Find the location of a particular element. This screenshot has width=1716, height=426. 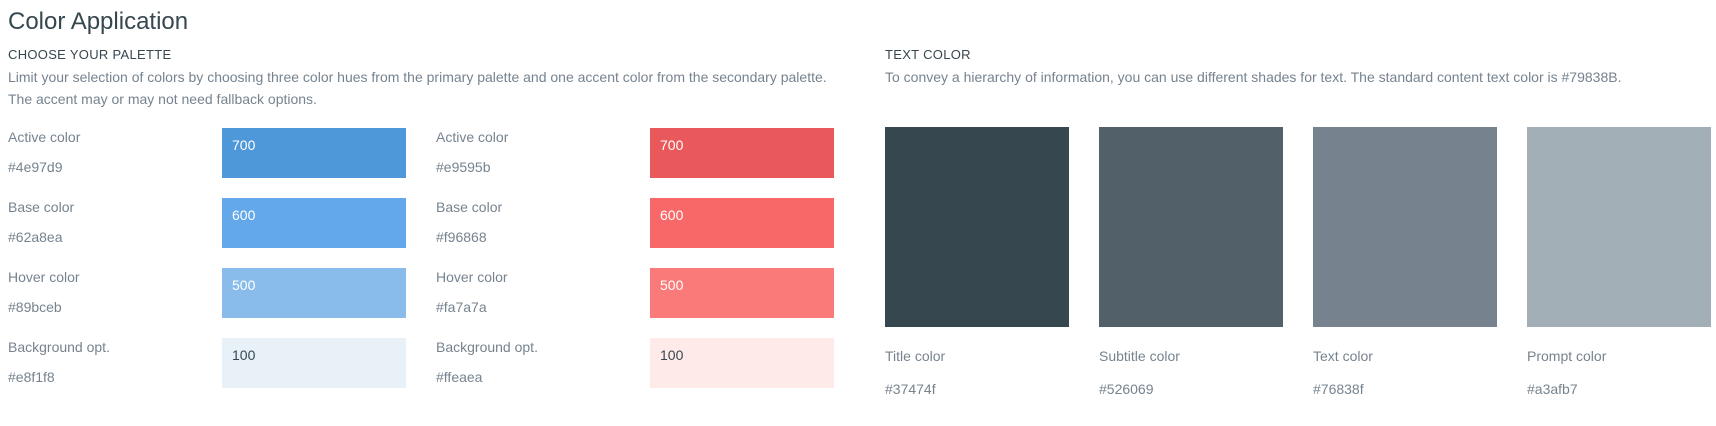

color-hex-value: #4e97d9 is located at coordinates (35, 167).